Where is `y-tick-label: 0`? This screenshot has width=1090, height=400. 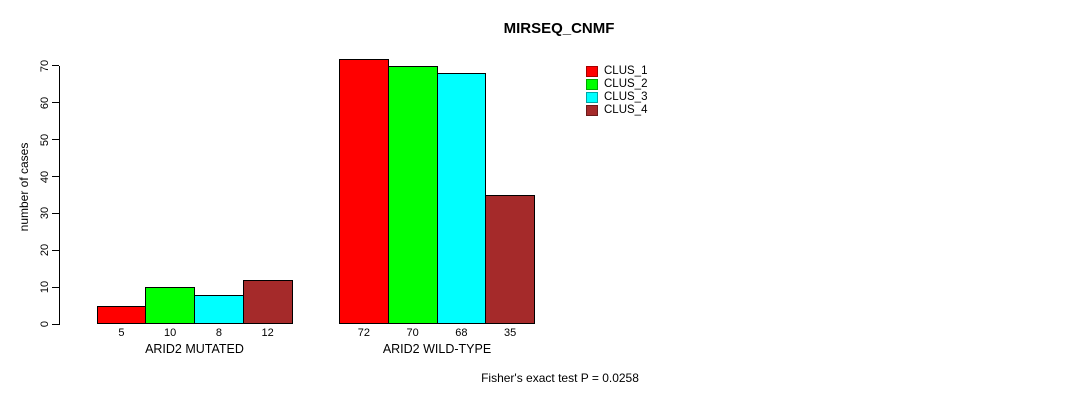 y-tick-label: 0 is located at coordinates (45, 324).